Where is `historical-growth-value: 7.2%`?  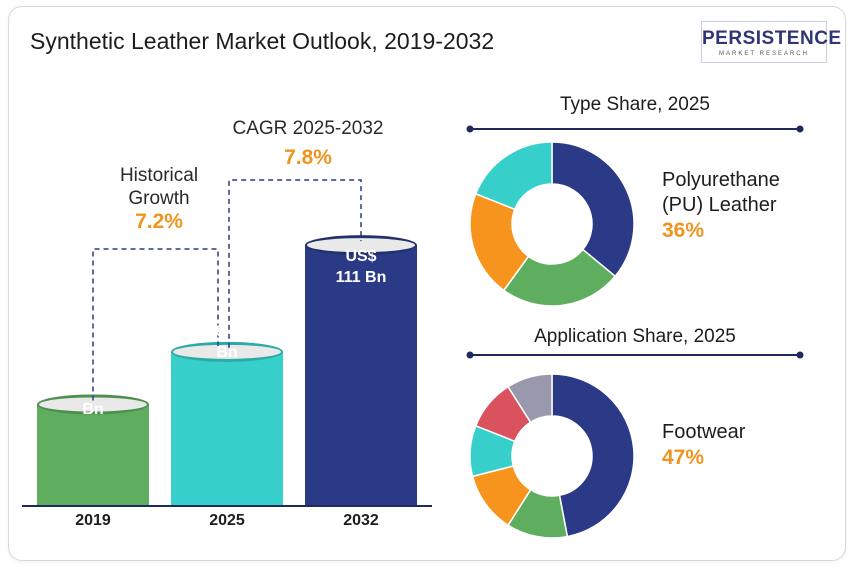
historical-growth-value: 7.2% is located at coordinates (159, 221).